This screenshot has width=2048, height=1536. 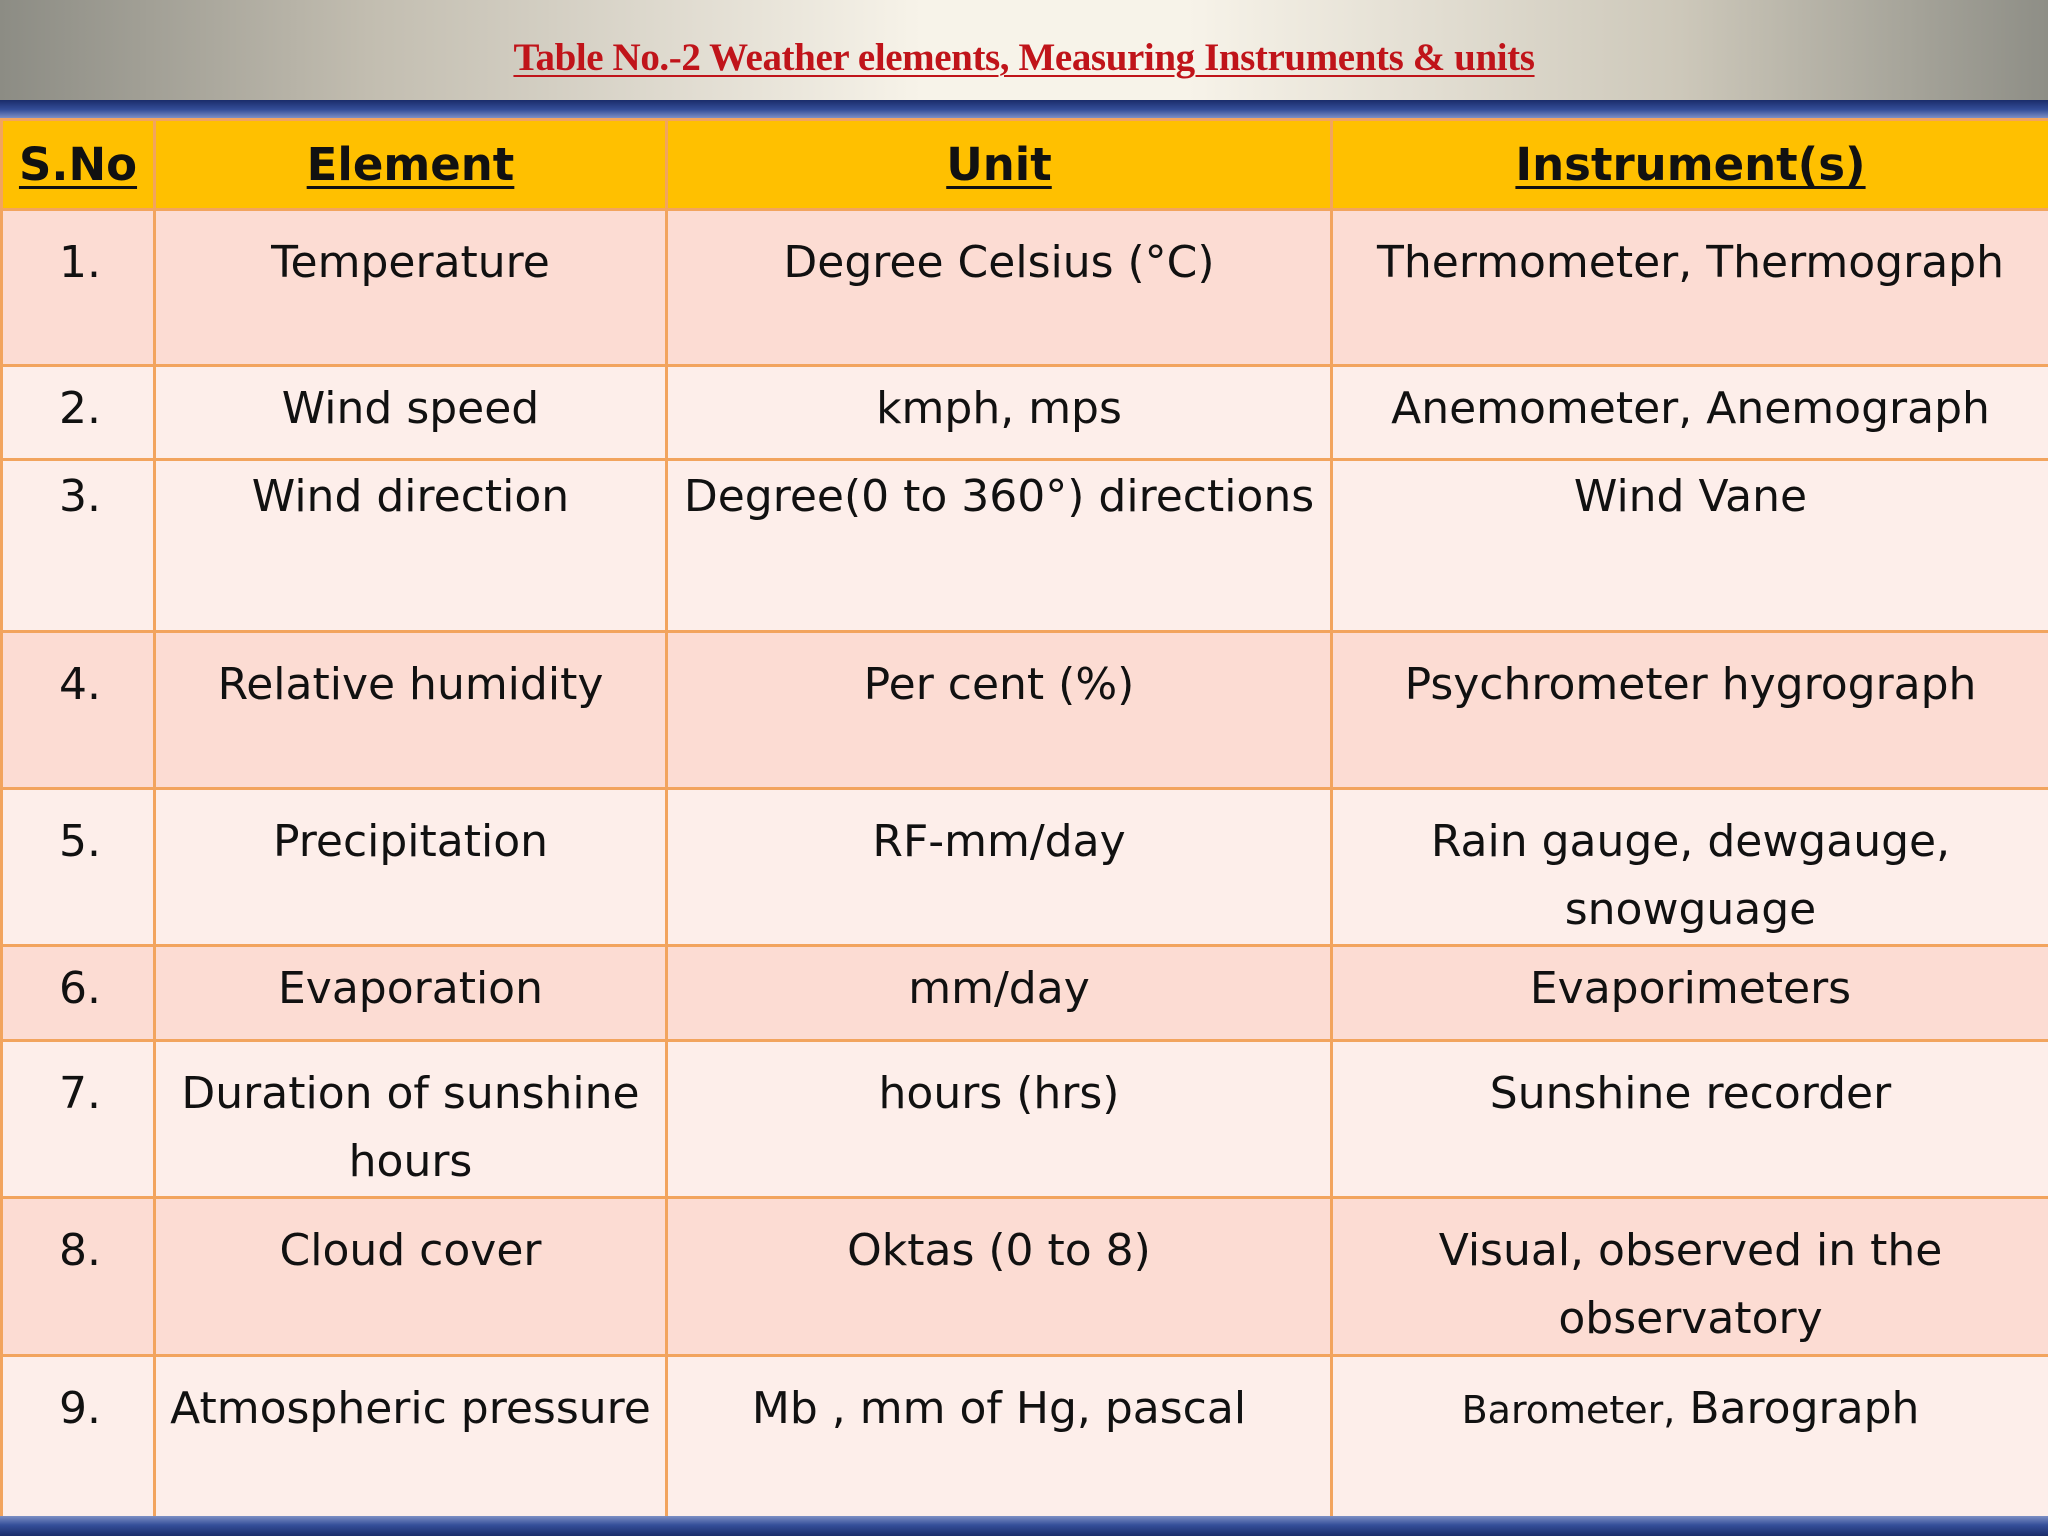 What do you see at coordinates (999, 1436) in the screenshot?
I see `cell-unit: Mb , mm of Hg, pascal` at bounding box center [999, 1436].